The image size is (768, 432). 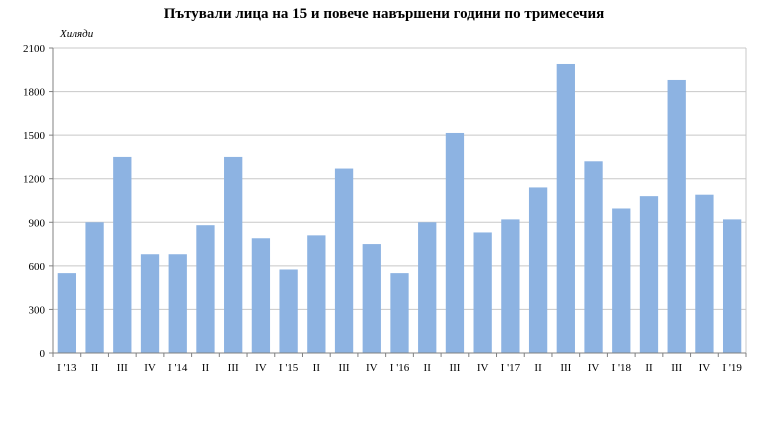 What do you see at coordinates (37, 223) in the screenshot?
I see `y-tick-label: 900` at bounding box center [37, 223].